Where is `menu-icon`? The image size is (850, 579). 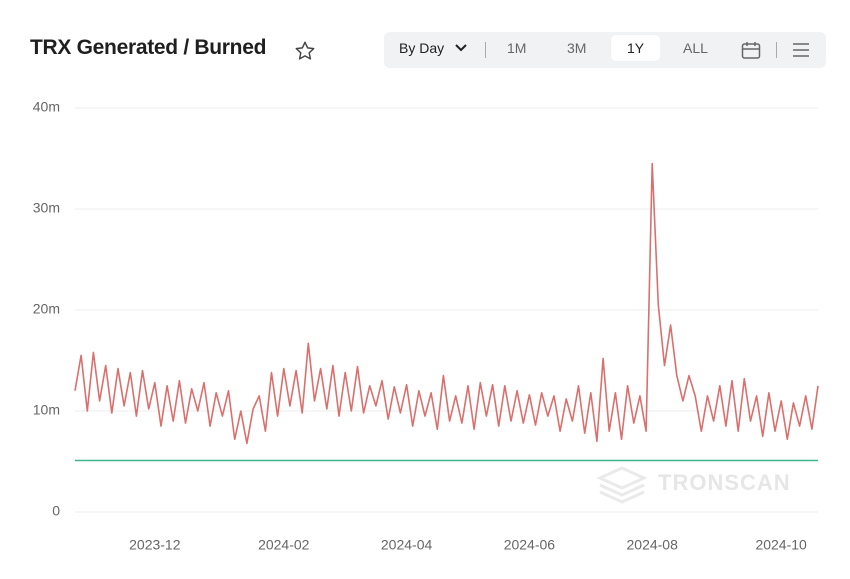
menu-icon is located at coordinates (801, 50).